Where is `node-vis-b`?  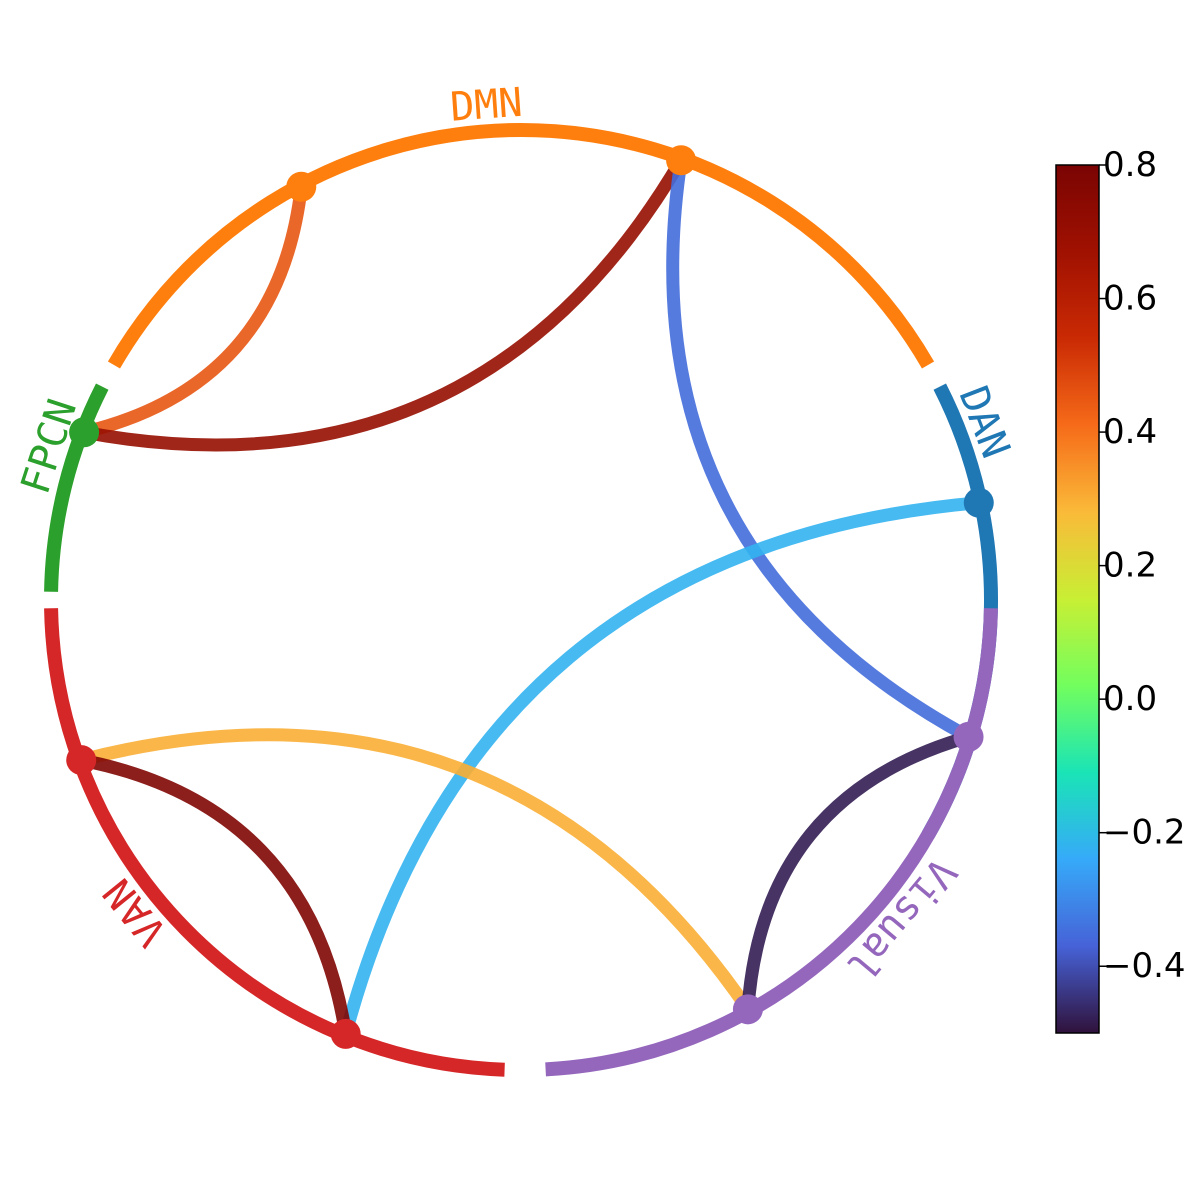 node-vis-b is located at coordinates (747, 1009).